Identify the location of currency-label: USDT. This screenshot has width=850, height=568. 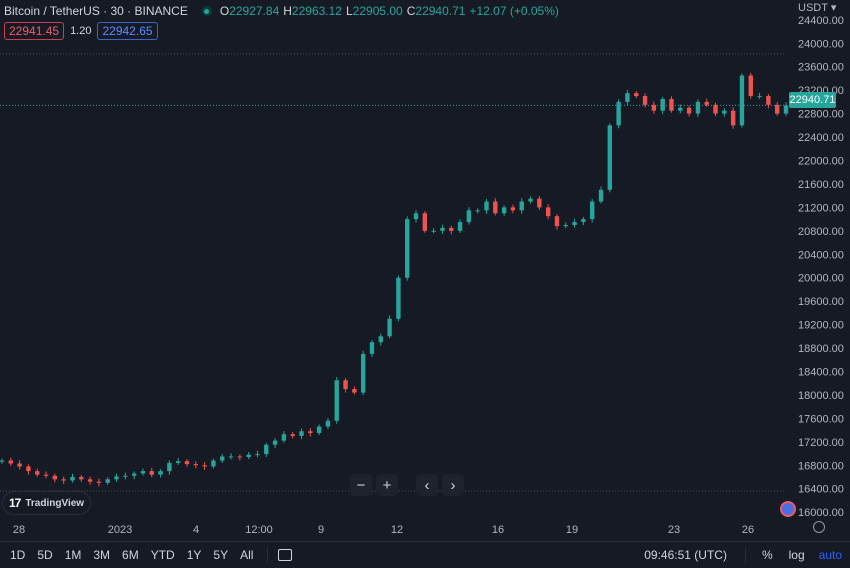
(813, 8).